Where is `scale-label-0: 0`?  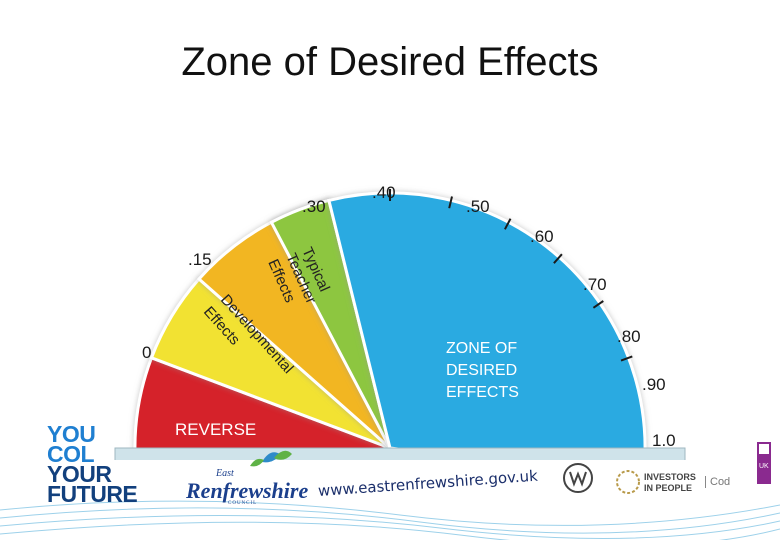
scale-label-0: 0 is located at coordinates (146, 352).